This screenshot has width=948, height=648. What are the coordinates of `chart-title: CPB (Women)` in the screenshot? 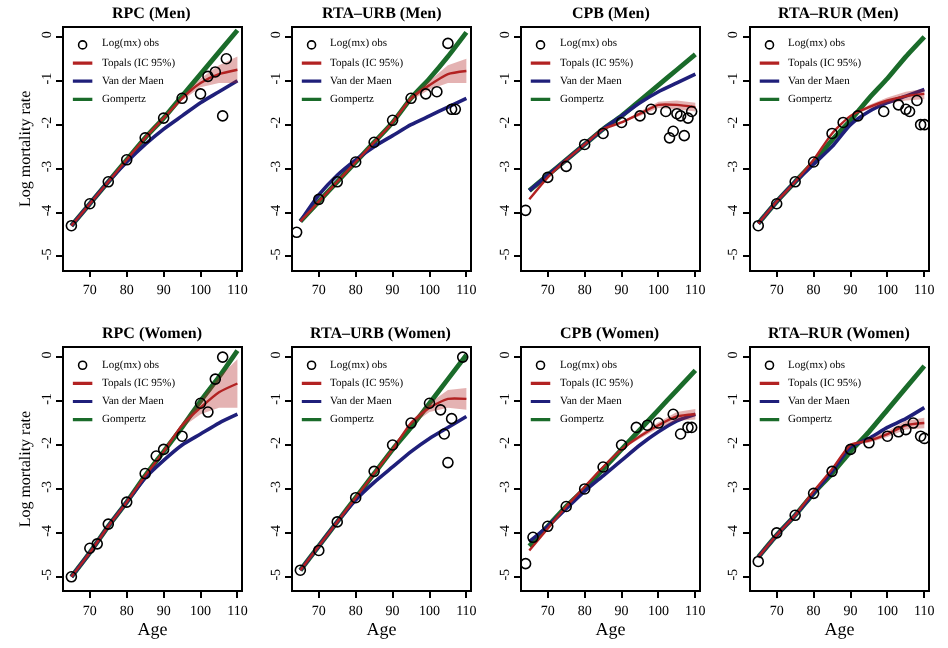 It's located at (610, 333).